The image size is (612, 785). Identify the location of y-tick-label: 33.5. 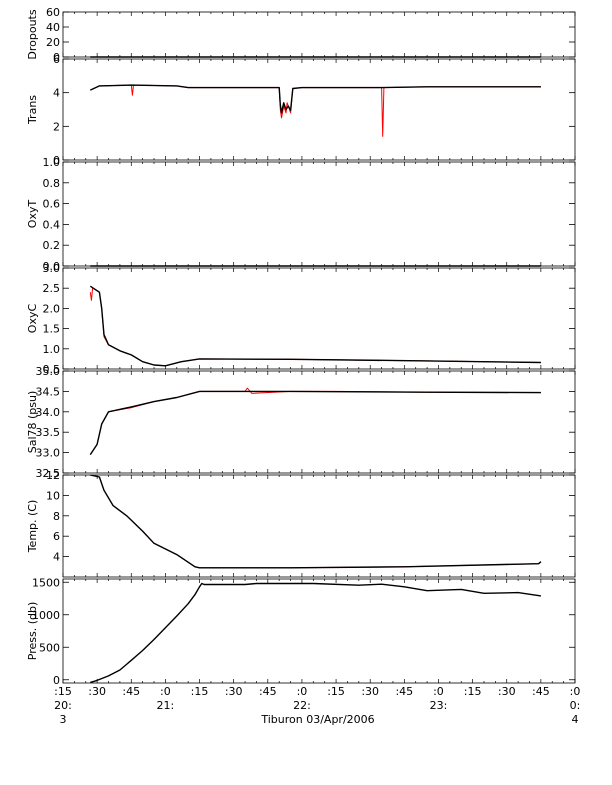
(48, 432).